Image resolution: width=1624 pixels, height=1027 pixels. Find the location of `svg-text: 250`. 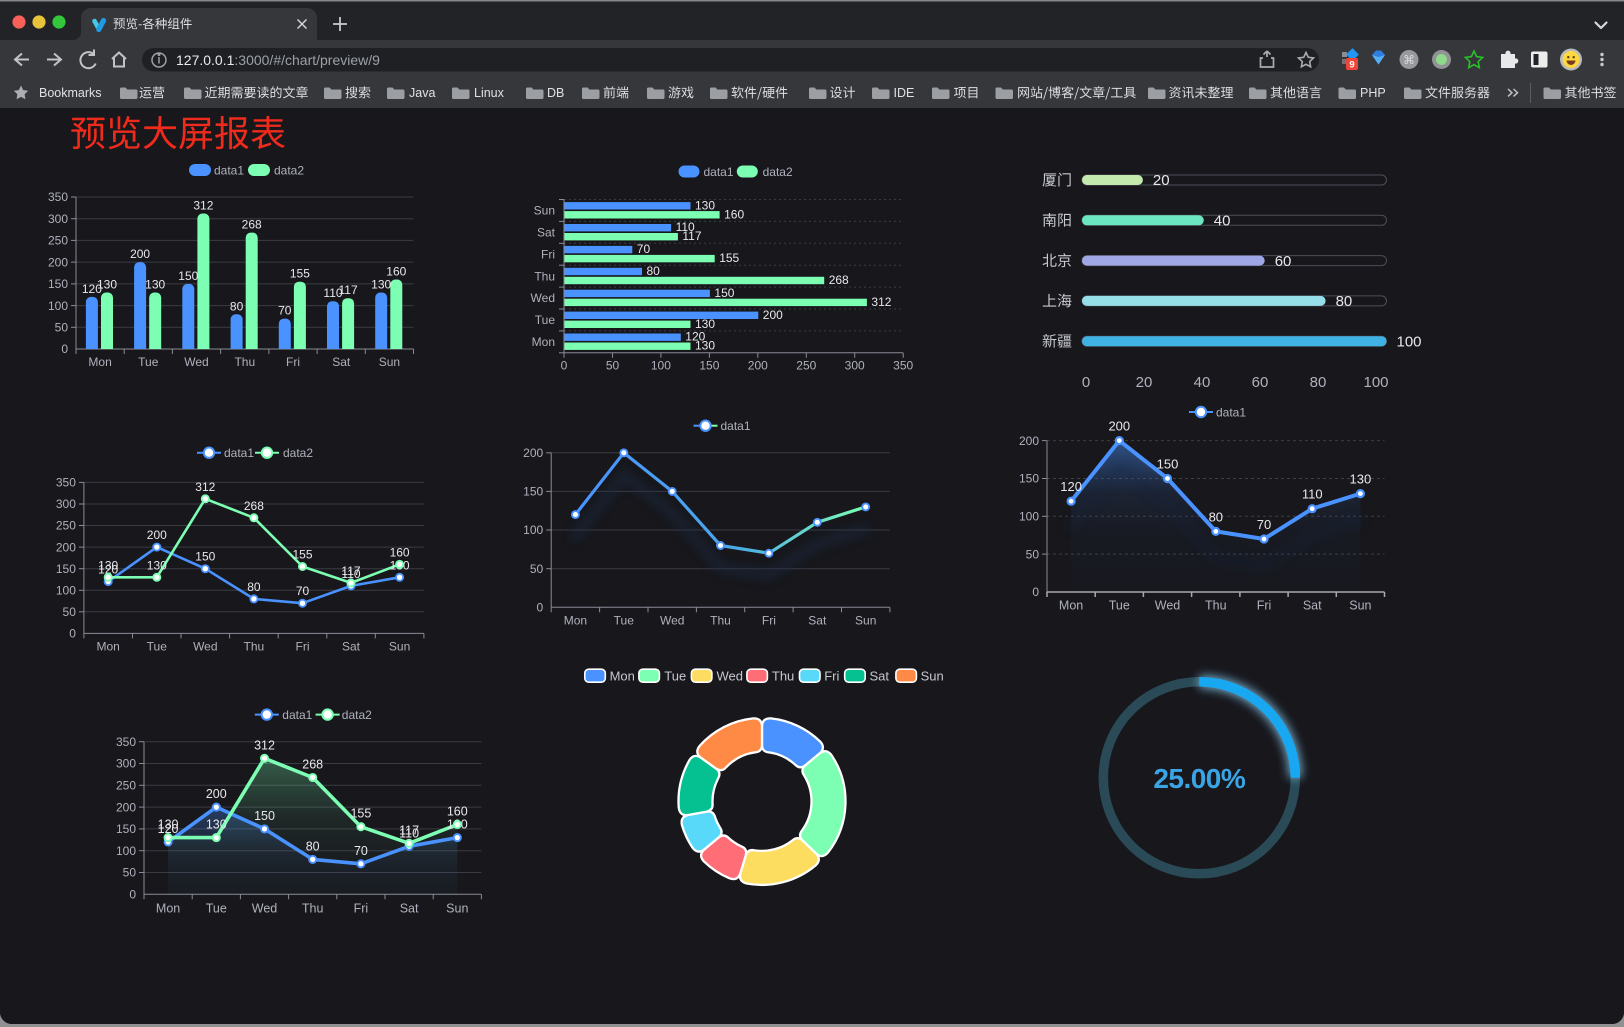

svg-text: 250 is located at coordinates (66, 526).